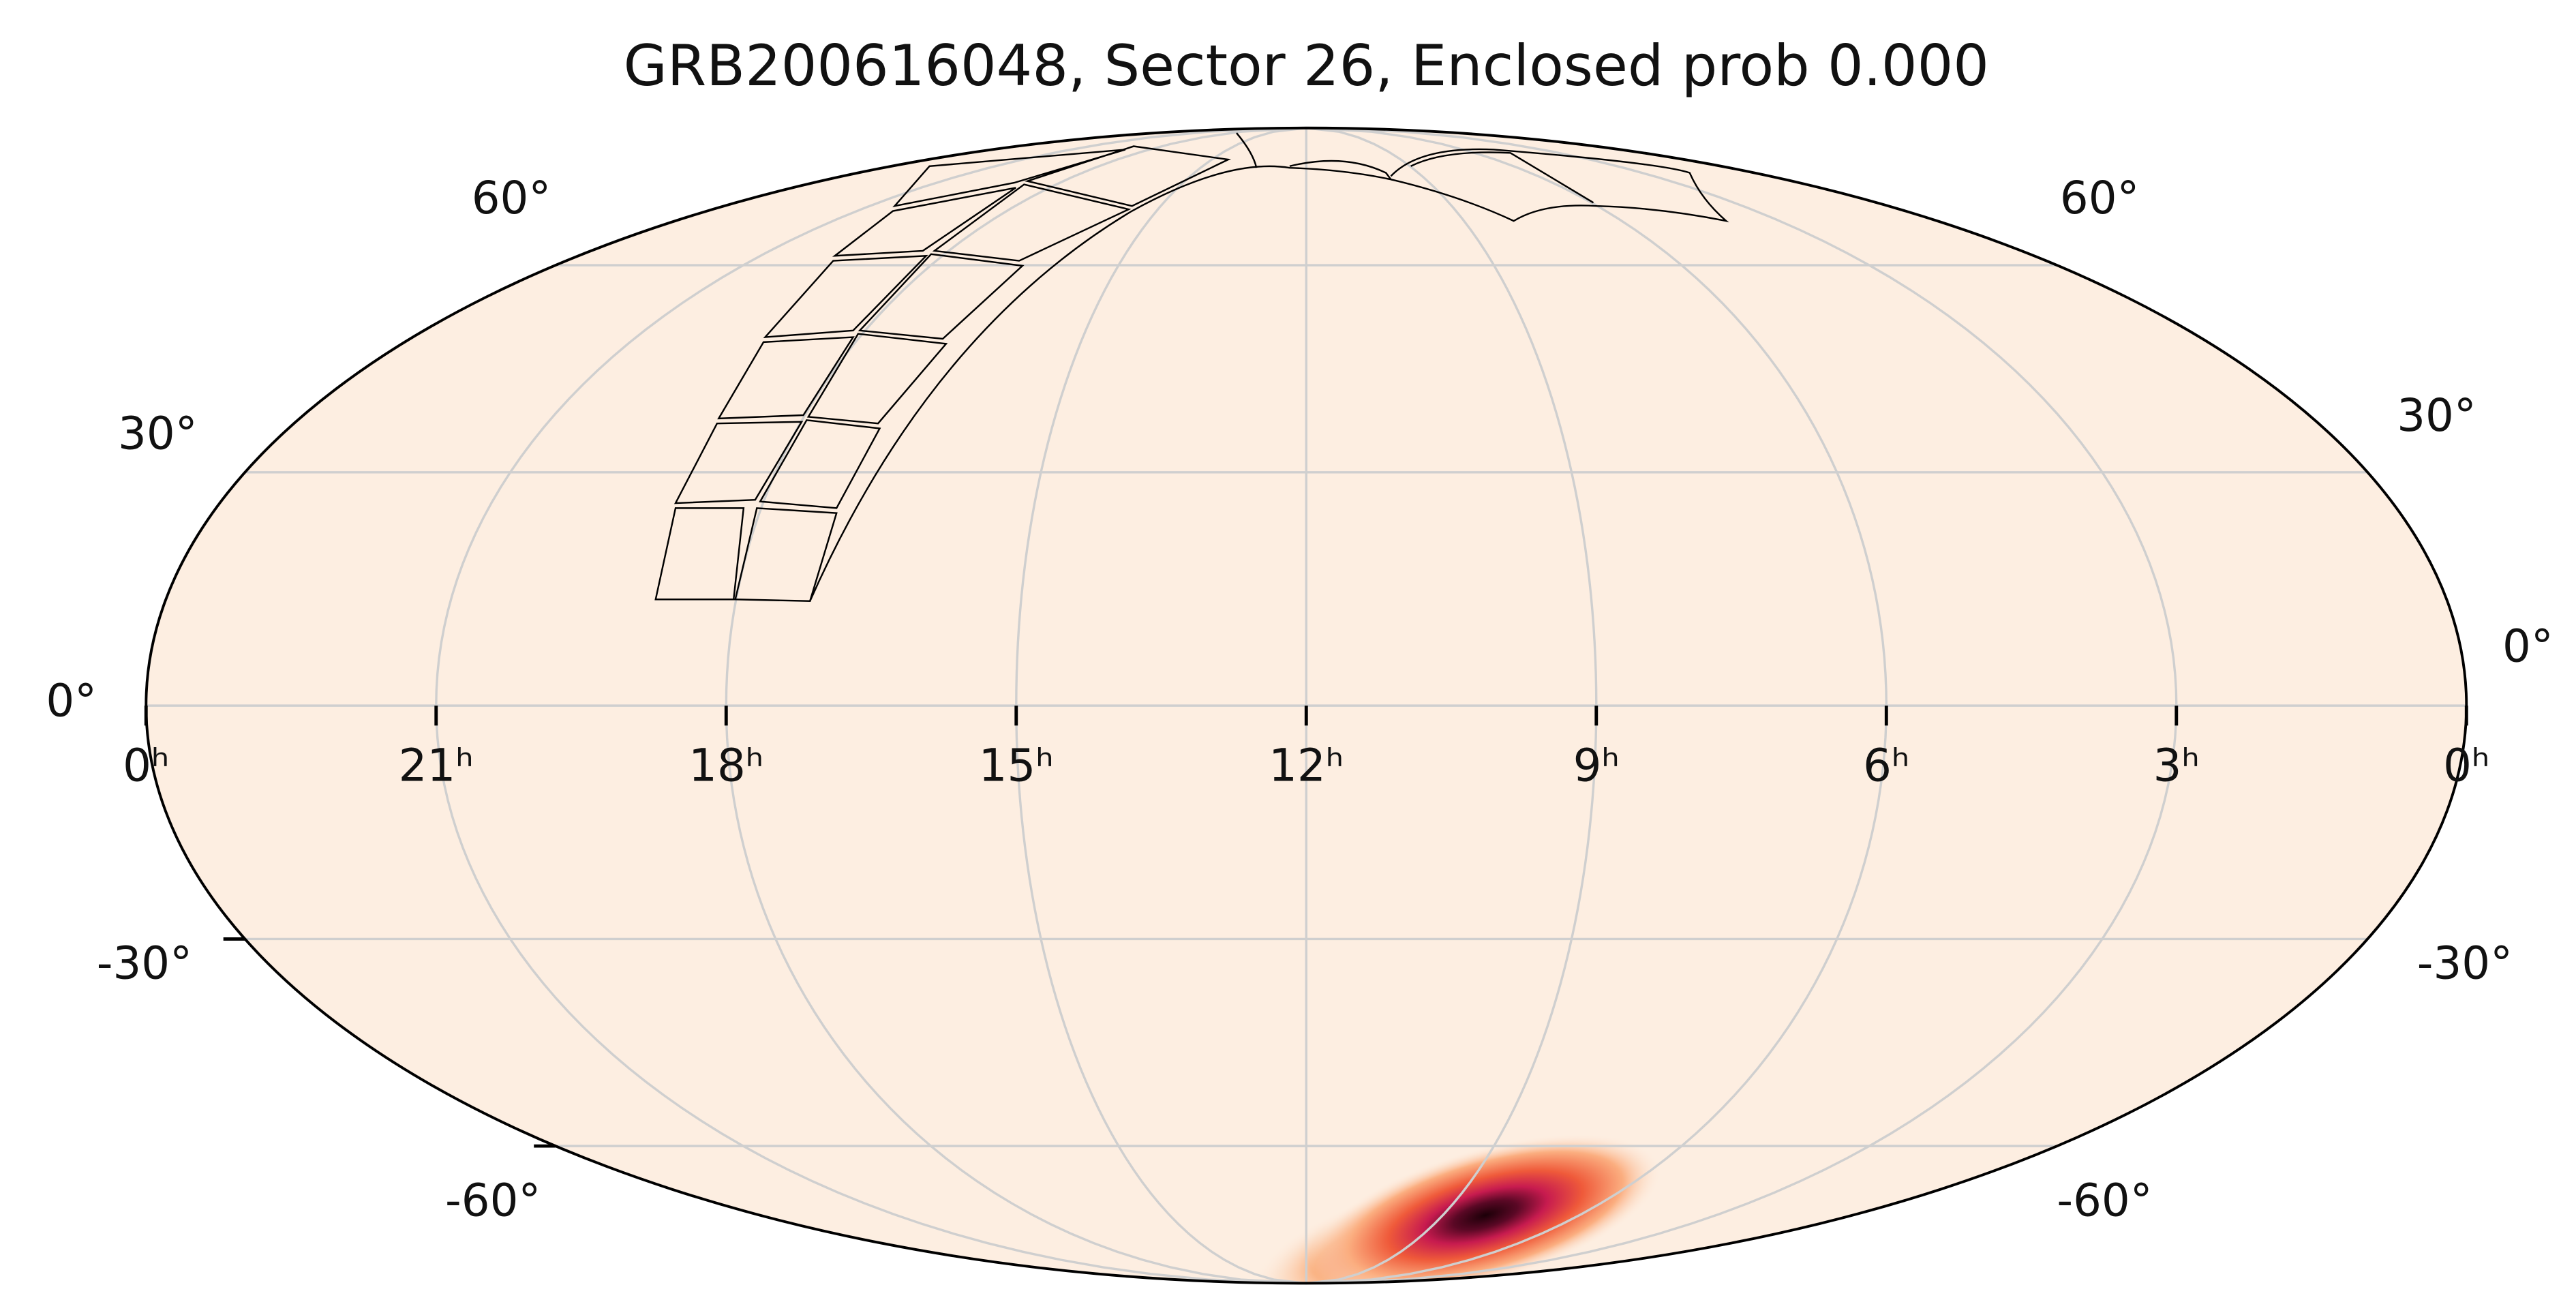 The width and height of the screenshot is (2576, 1315). What do you see at coordinates (1306, 766) in the screenshot?
I see `ra-tick-label: 12ʰ` at bounding box center [1306, 766].